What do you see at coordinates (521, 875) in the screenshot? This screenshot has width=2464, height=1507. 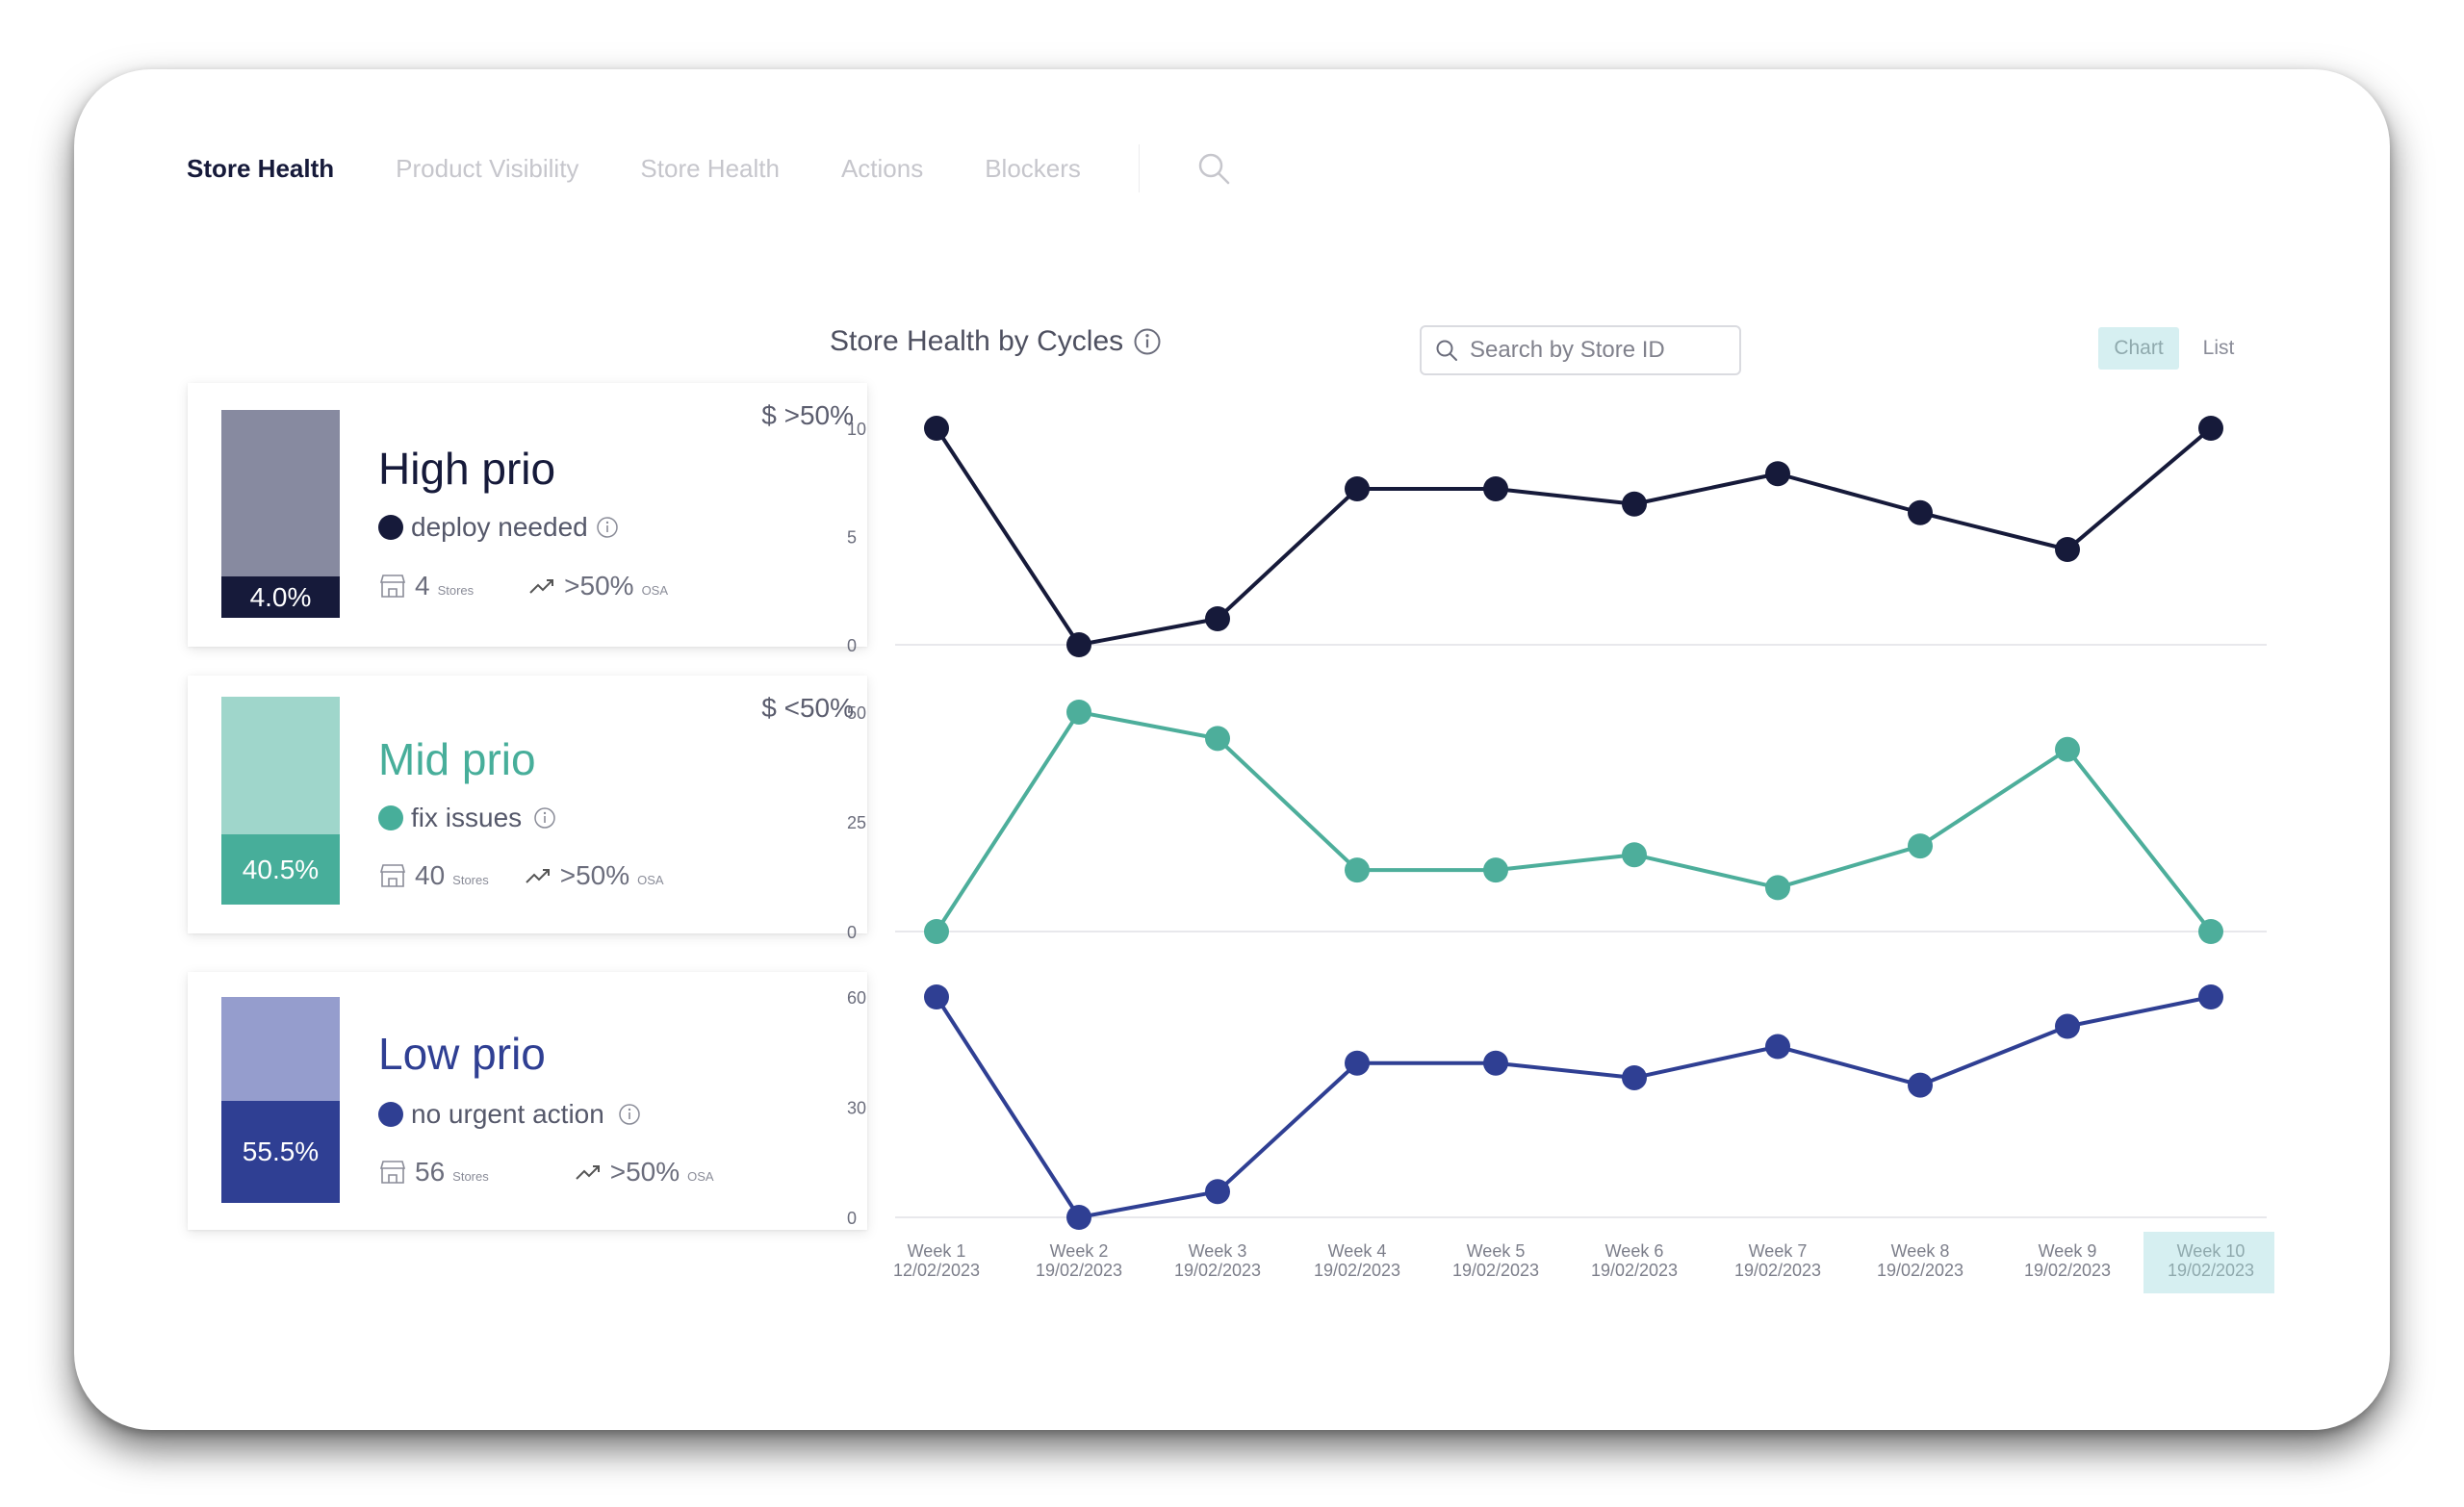 I see `prio-stats: 40 Stores >50% OSA` at bounding box center [521, 875].